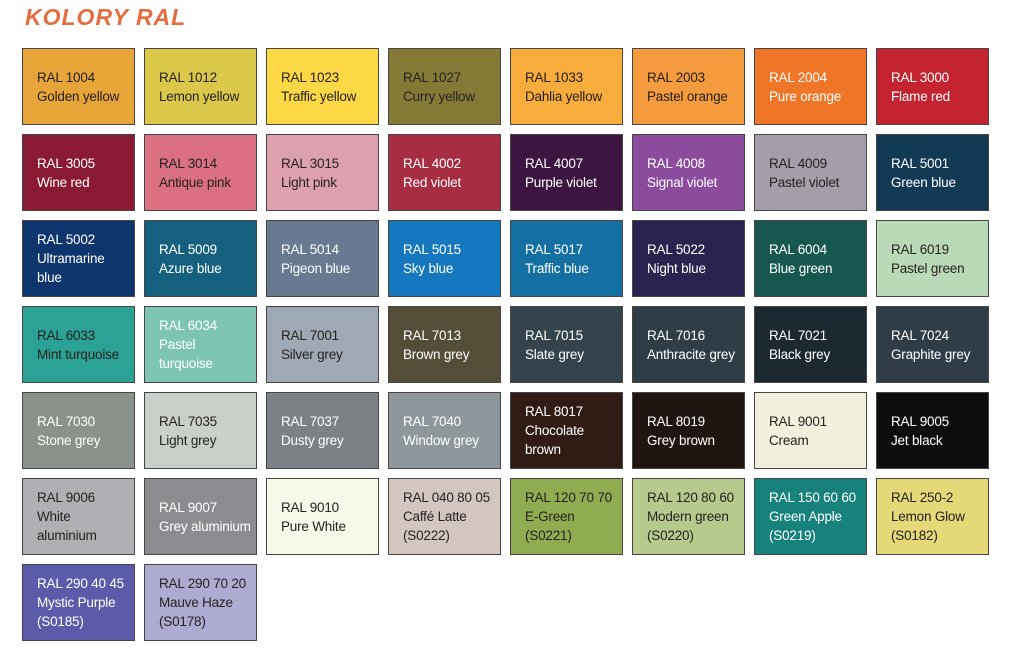  What do you see at coordinates (563, 96) in the screenshot?
I see `swatch-color-name: Dahlia yellow` at bounding box center [563, 96].